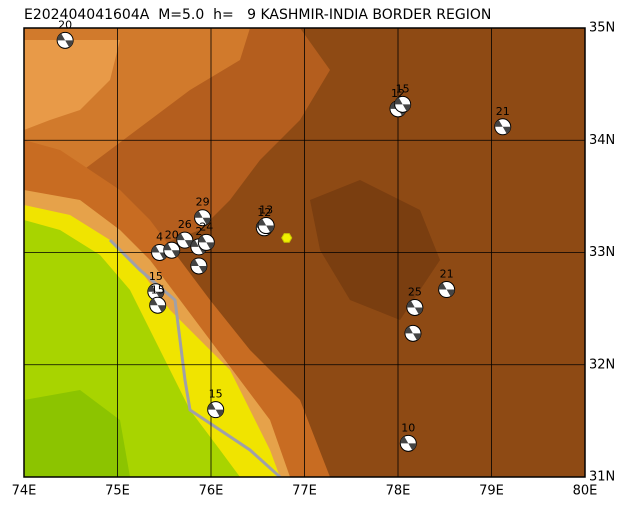  What do you see at coordinates (117, 491) in the screenshot?
I see `x-tick-label: 75E` at bounding box center [117, 491].